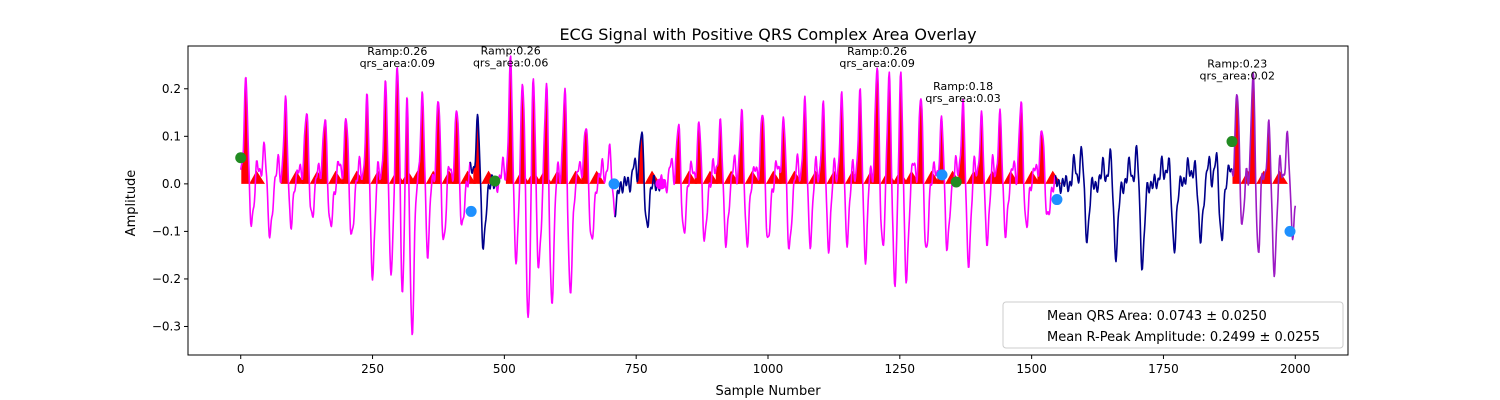 The image size is (1500, 400). Describe the element at coordinates (962, 98) in the screenshot. I see `annotation-qrs-area: qrs_area:0.03` at that location.